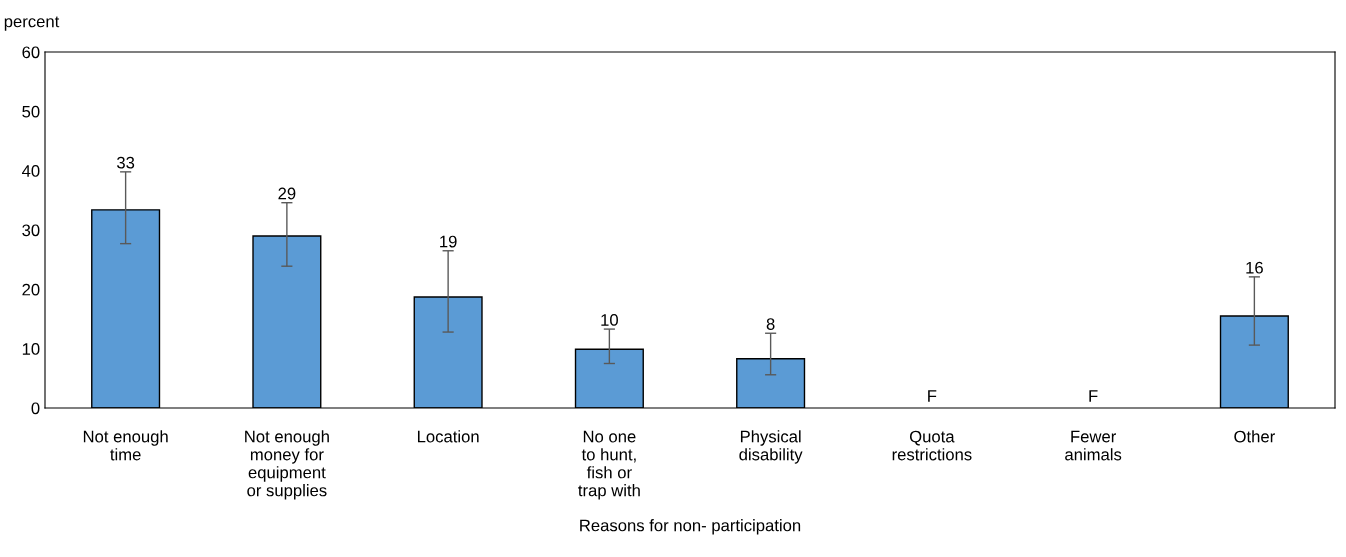 The width and height of the screenshot is (1346, 557). Describe the element at coordinates (1093, 445) in the screenshot. I see `x-tick-label: Fewer animals` at that location.